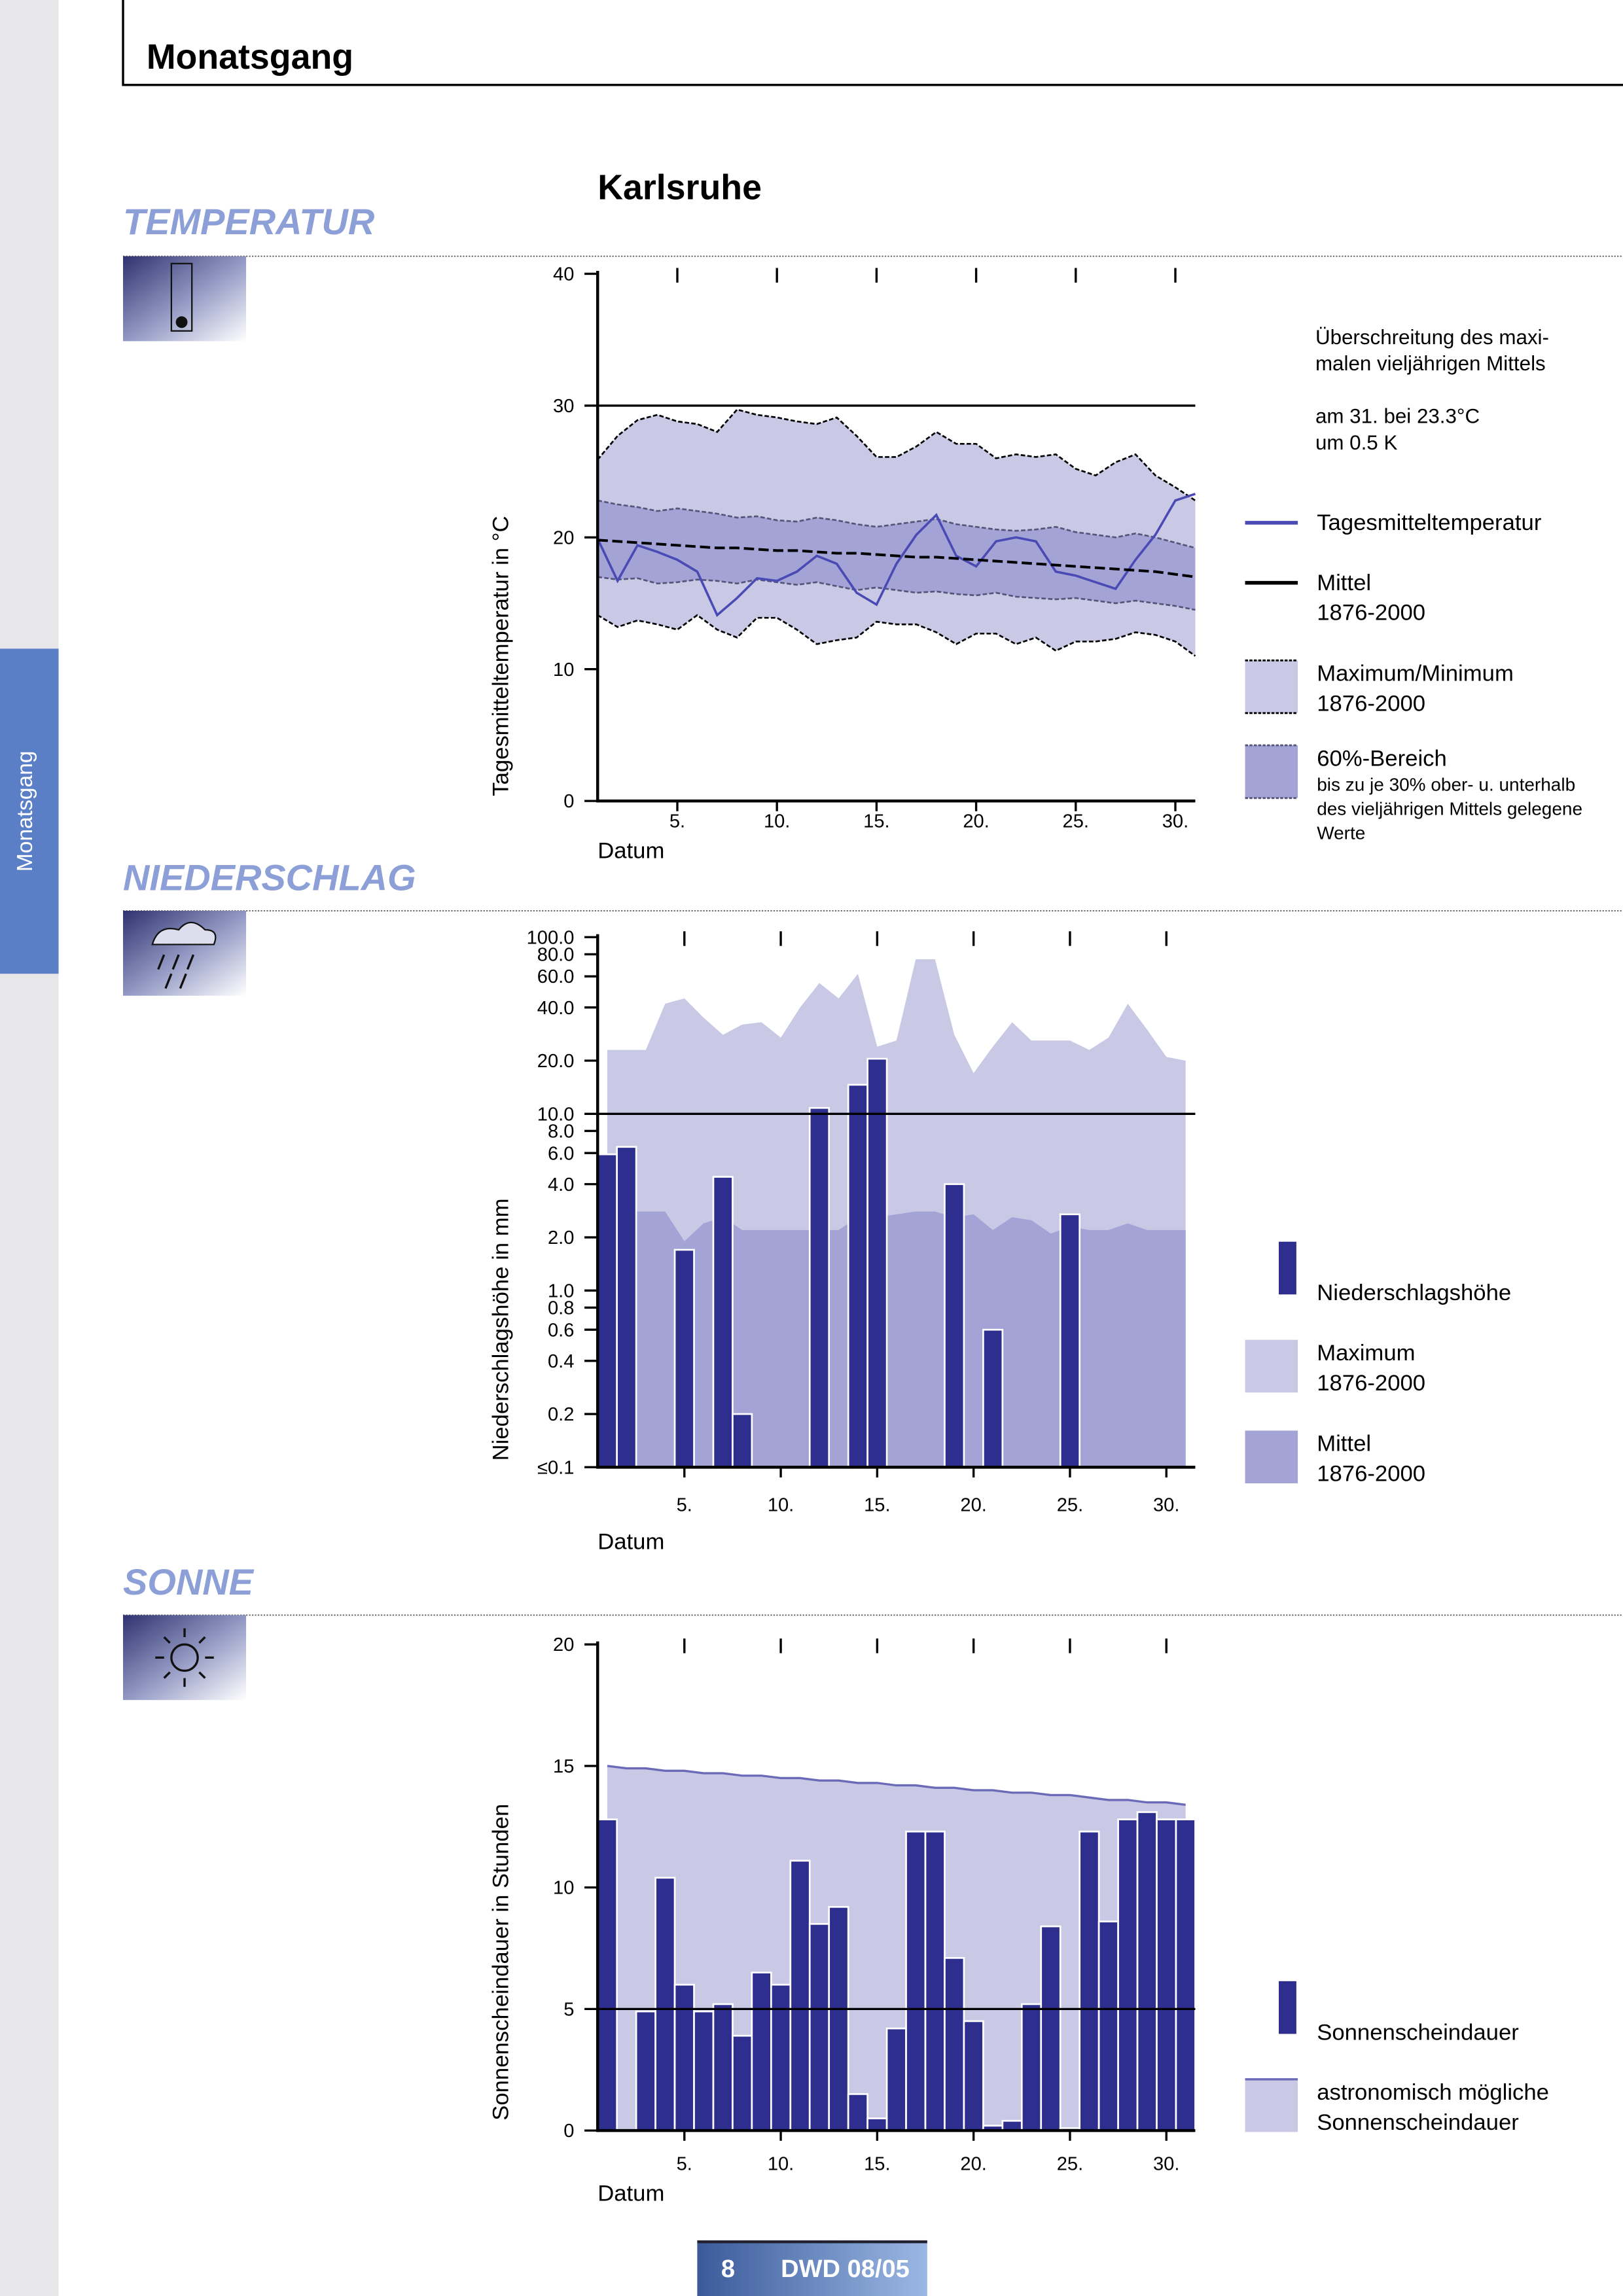  What do you see at coordinates (777, 821) in the screenshot?
I see `x-tick-label: 10.` at bounding box center [777, 821].